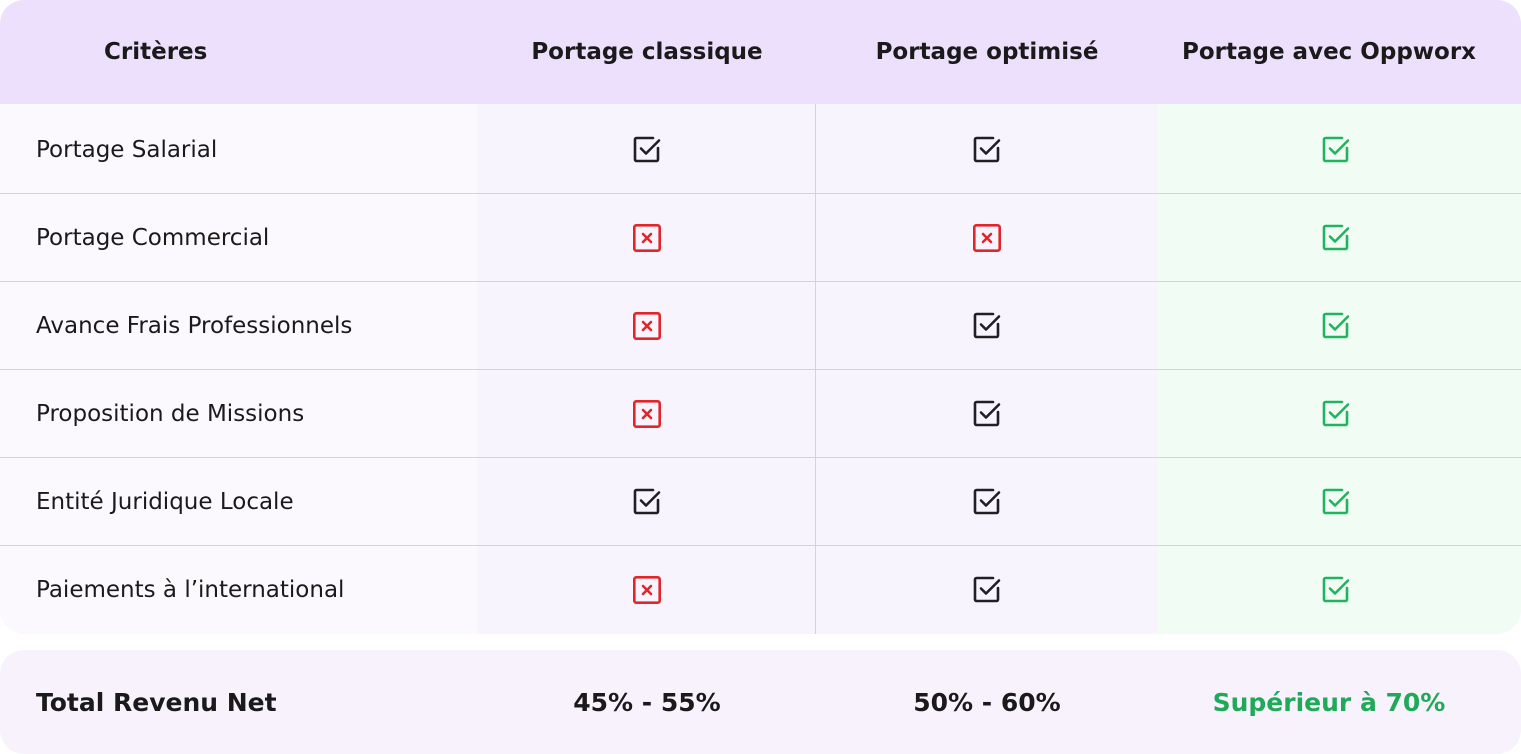 The image size is (1521, 754). What do you see at coordinates (987, 52) in the screenshot?
I see `header-portage-optimise: Portage optimisé` at bounding box center [987, 52].